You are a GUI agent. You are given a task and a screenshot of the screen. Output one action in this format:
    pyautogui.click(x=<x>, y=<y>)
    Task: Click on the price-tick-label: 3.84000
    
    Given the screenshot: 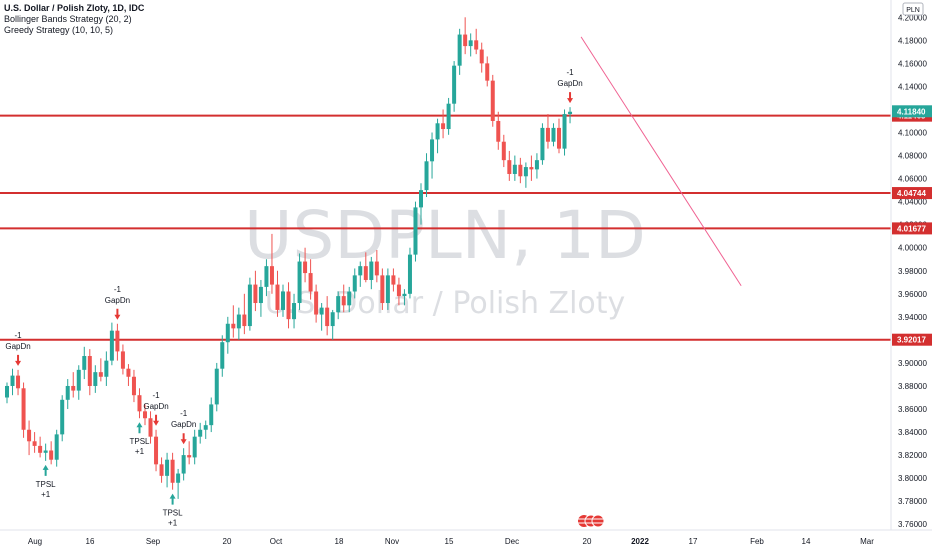 What is the action you would take?
    pyautogui.click(x=912, y=432)
    